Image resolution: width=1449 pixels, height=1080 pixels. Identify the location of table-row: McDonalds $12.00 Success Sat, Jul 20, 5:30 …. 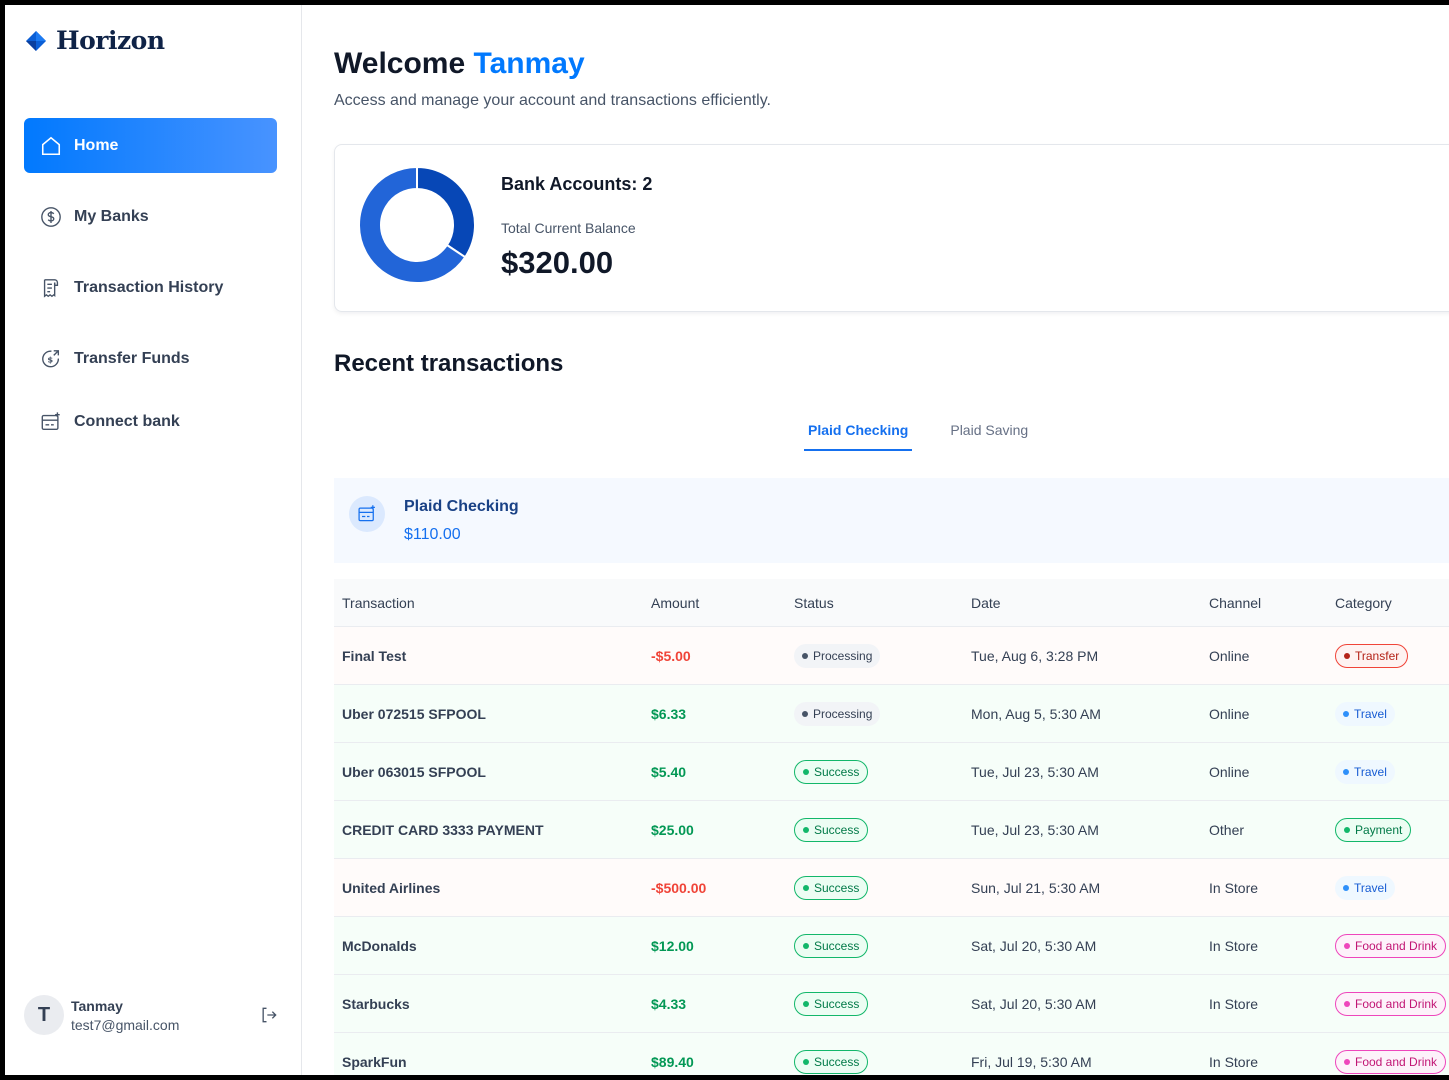
(891, 946).